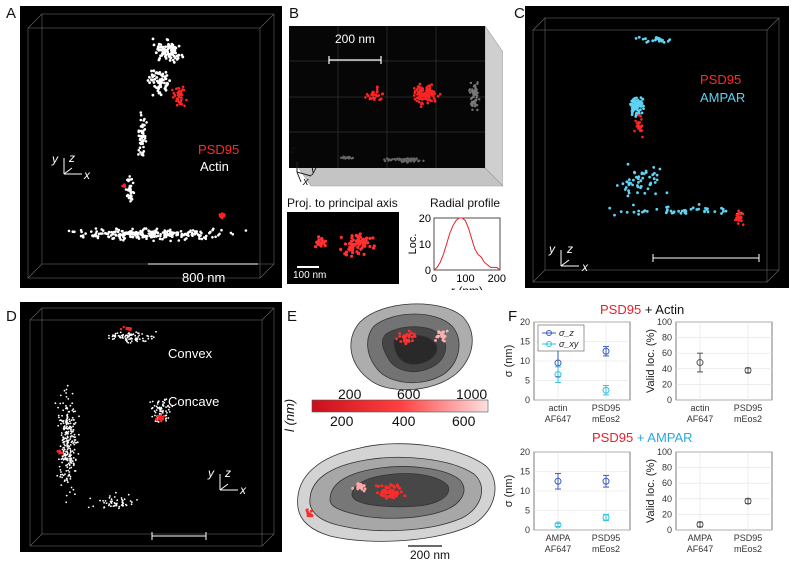 Image resolution: width=800 pixels, height=564 pixels. What do you see at coordinates (345, 245) in the screenshot?
I see `projection-points` at bounding box center [345, 245].